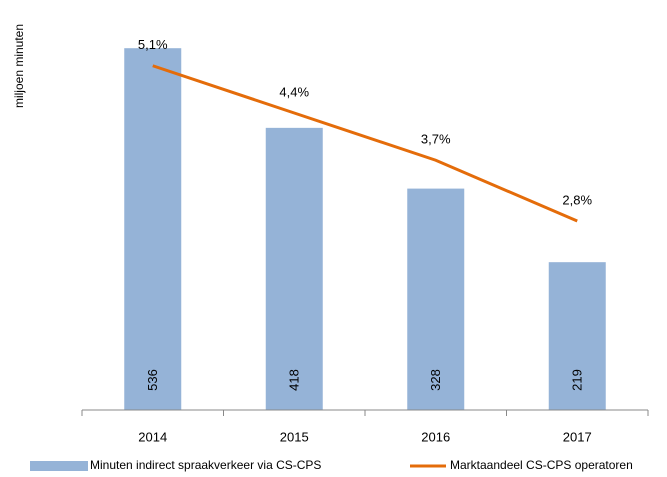  I want to click on line-value-label: 2,8%, so click(577, 199).